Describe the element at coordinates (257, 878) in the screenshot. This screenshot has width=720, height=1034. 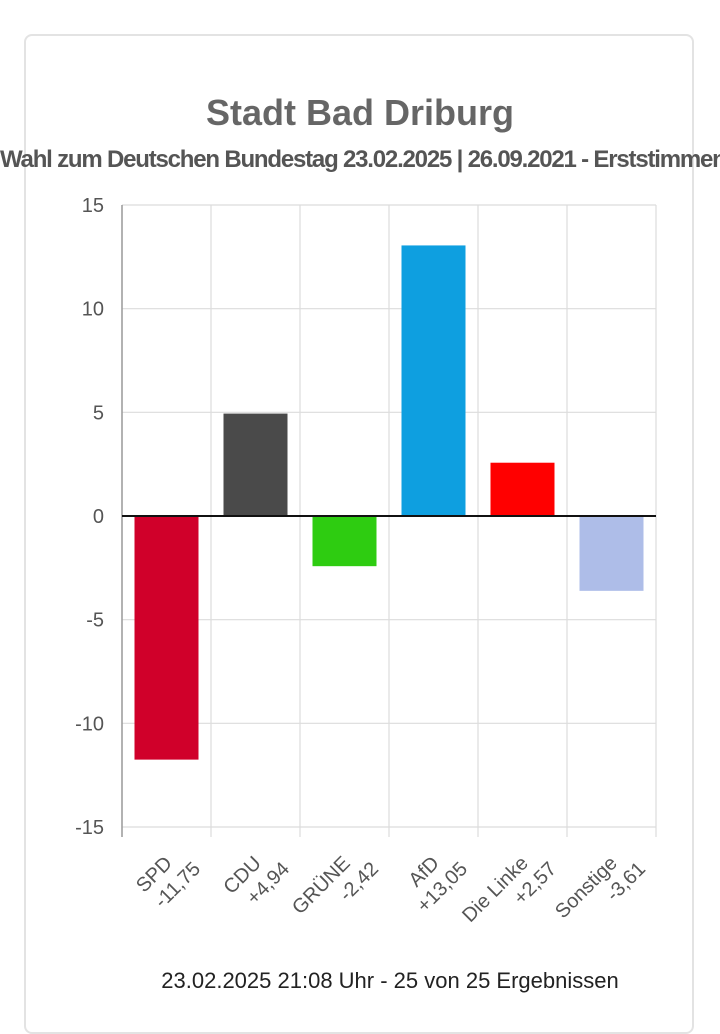
I see `x-tick-label: CDU+4,94` at that location.